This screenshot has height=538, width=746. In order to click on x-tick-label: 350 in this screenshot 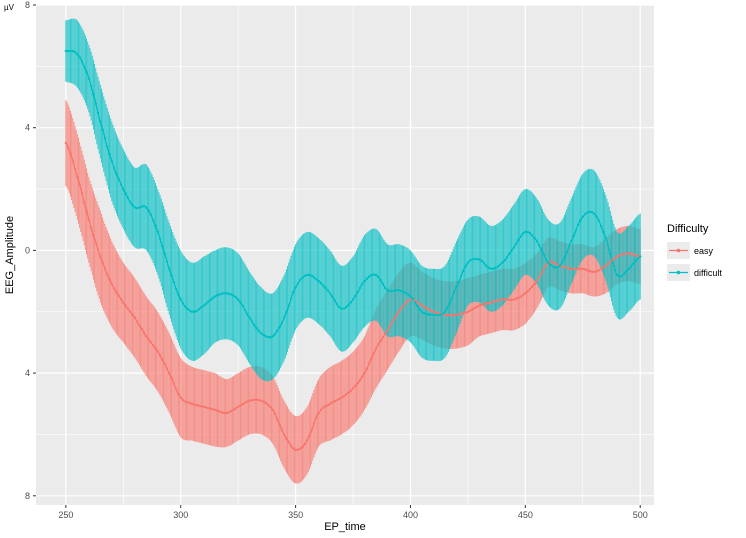, I will do `click(295, 515)`.